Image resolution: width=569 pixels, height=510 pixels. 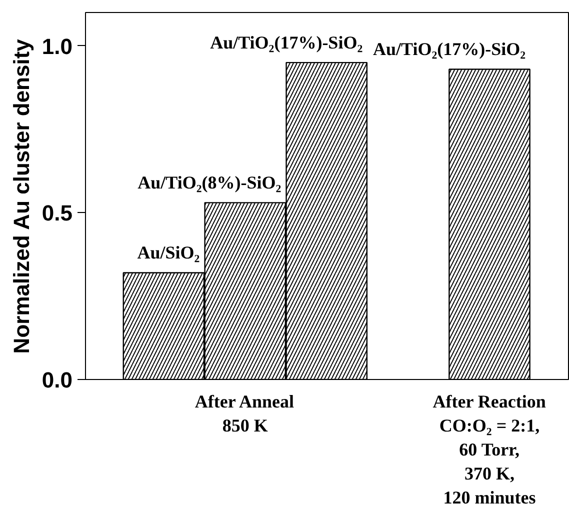 What do you see at coordinates (21, 196) in the screenshot?
I see `y-axis-title: Normalized Au cluster density` at bounding box center [21, 196].